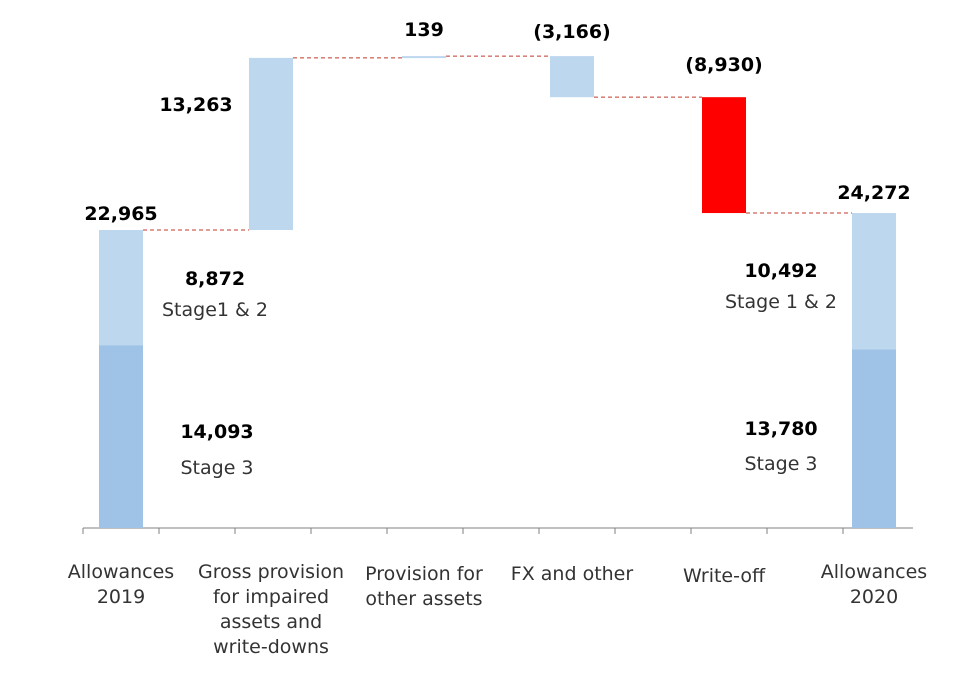 This screenshot has height=697, width=969. What do you see at coordinates (271, 597) in the screenshot?
I see `category-label-1: for impaired` at bounding box center [271, 597].